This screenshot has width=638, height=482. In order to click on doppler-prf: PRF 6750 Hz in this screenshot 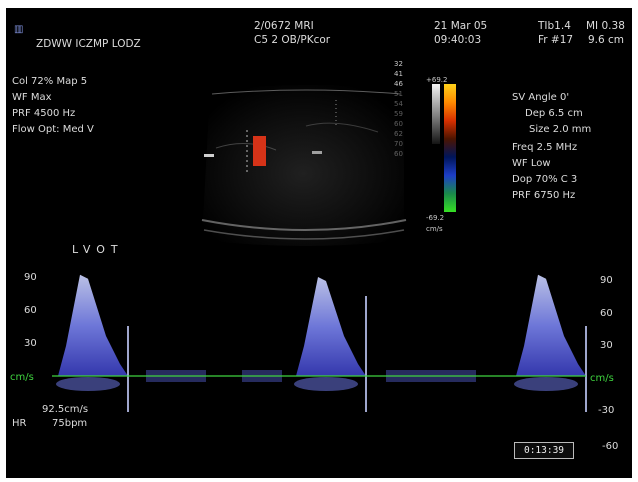, I will do `click(544, 195)`.